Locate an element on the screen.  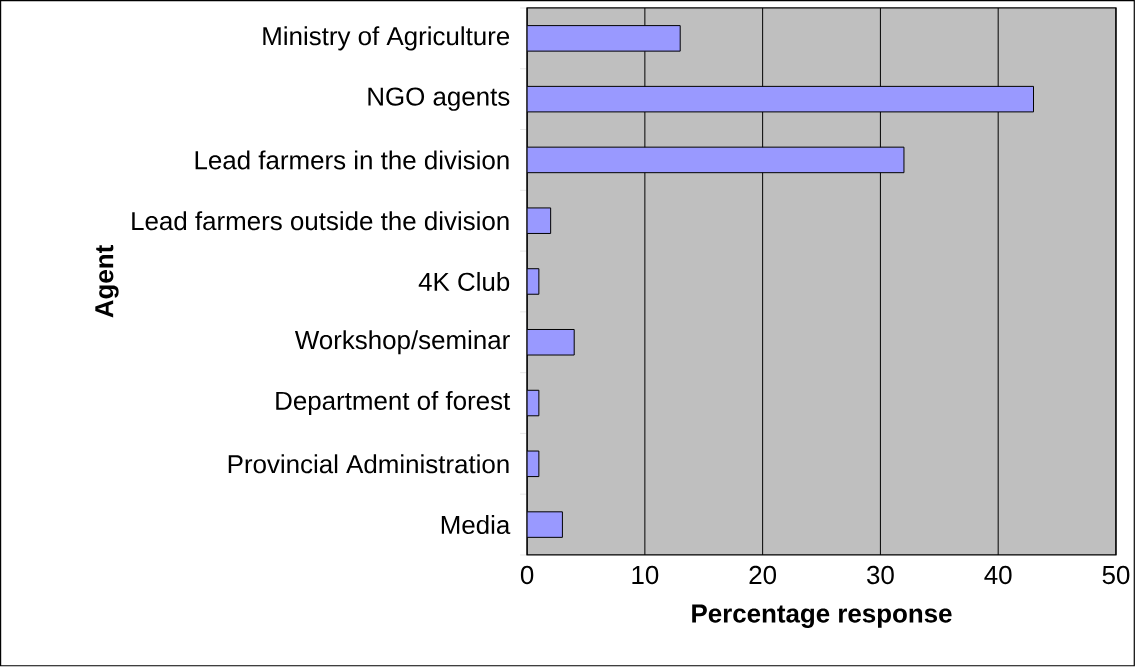
x-axis-title: Percentage response is located at coordinates (822, 616).